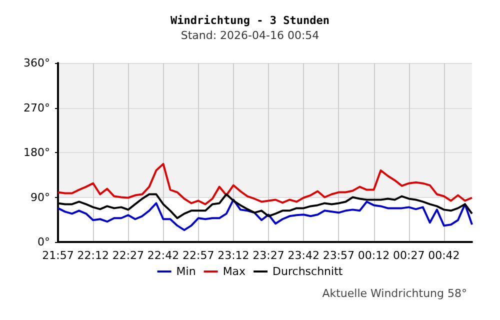 This screenshot has width=500, height=320. I want to click on x-tick-label: 00:12, so click(374, 255).